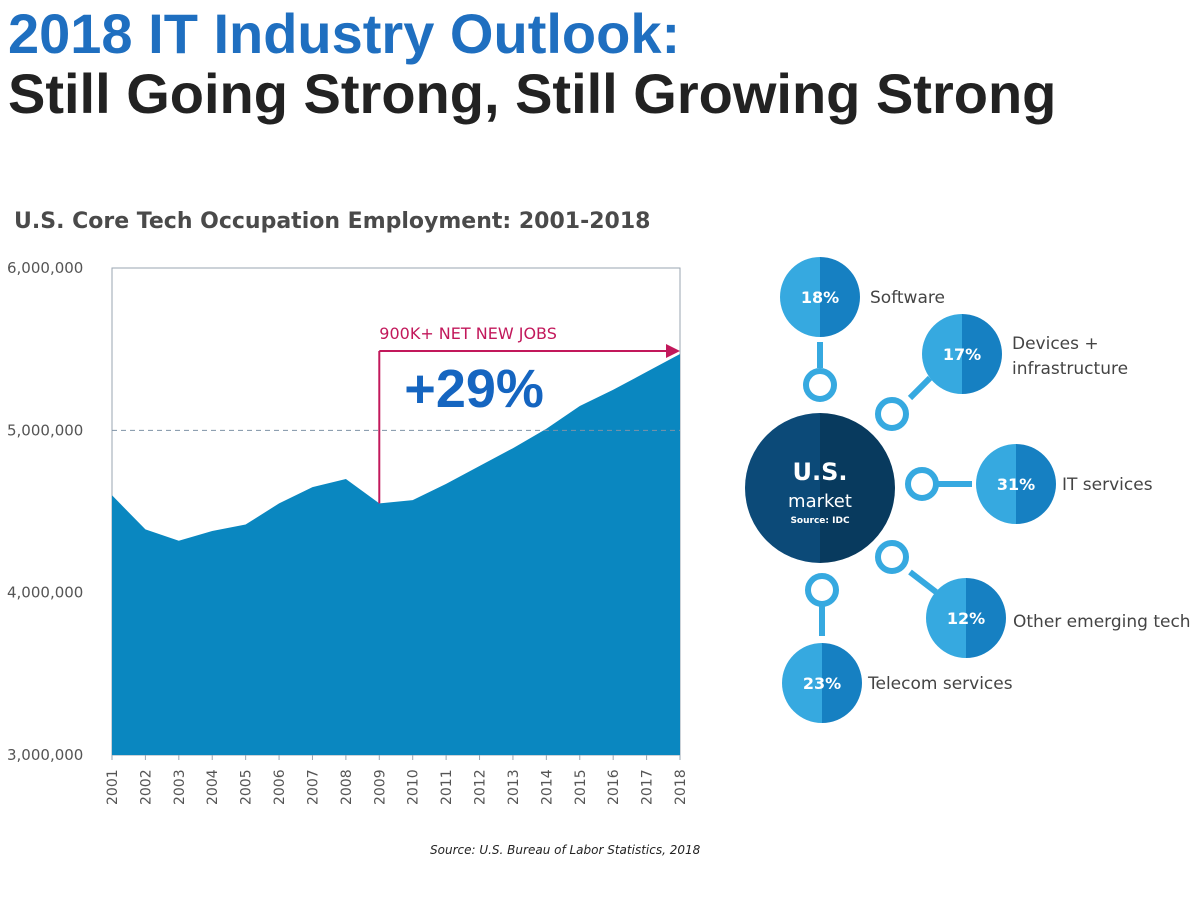 This screenshot has width=1200, height=900. I want to click on segment-emerging-tech: 12% Other emerging tech, so click(1058, 618).